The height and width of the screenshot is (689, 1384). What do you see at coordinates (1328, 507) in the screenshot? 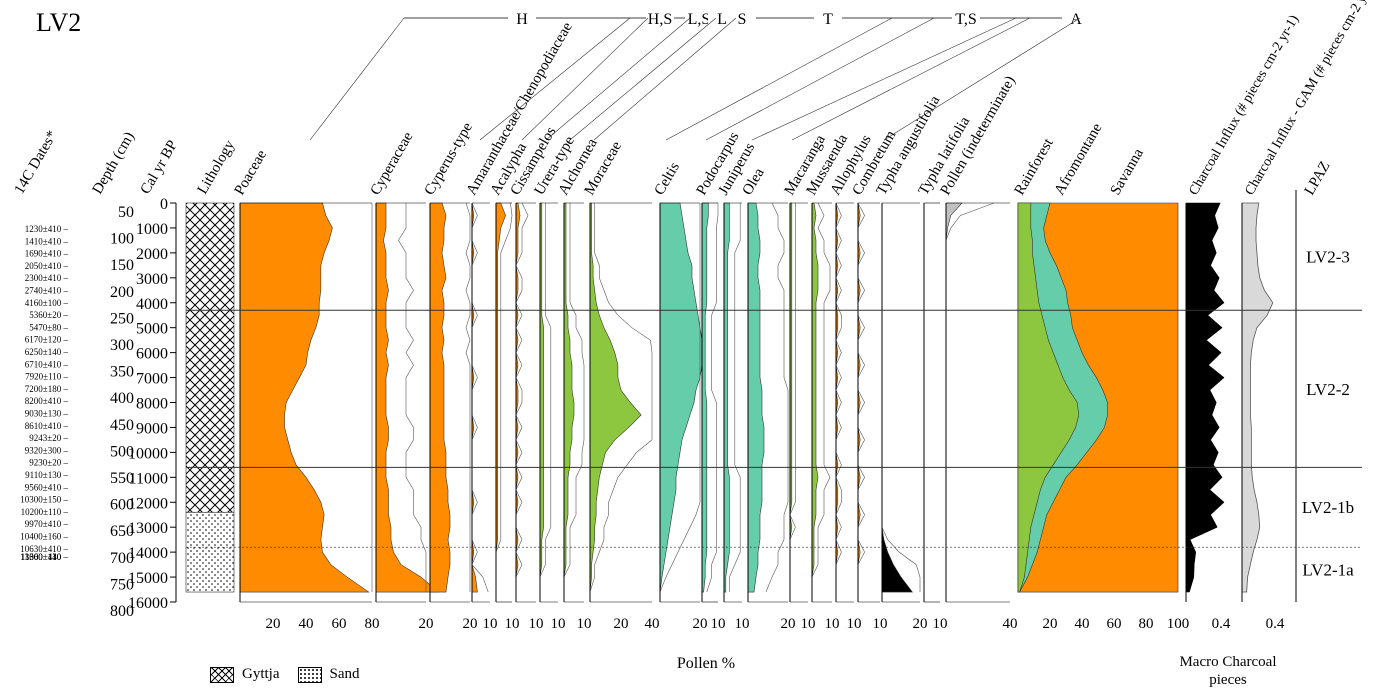
I see `zone-label-lv2-1b: LV2-1b` at bounding box center [1328, 507].